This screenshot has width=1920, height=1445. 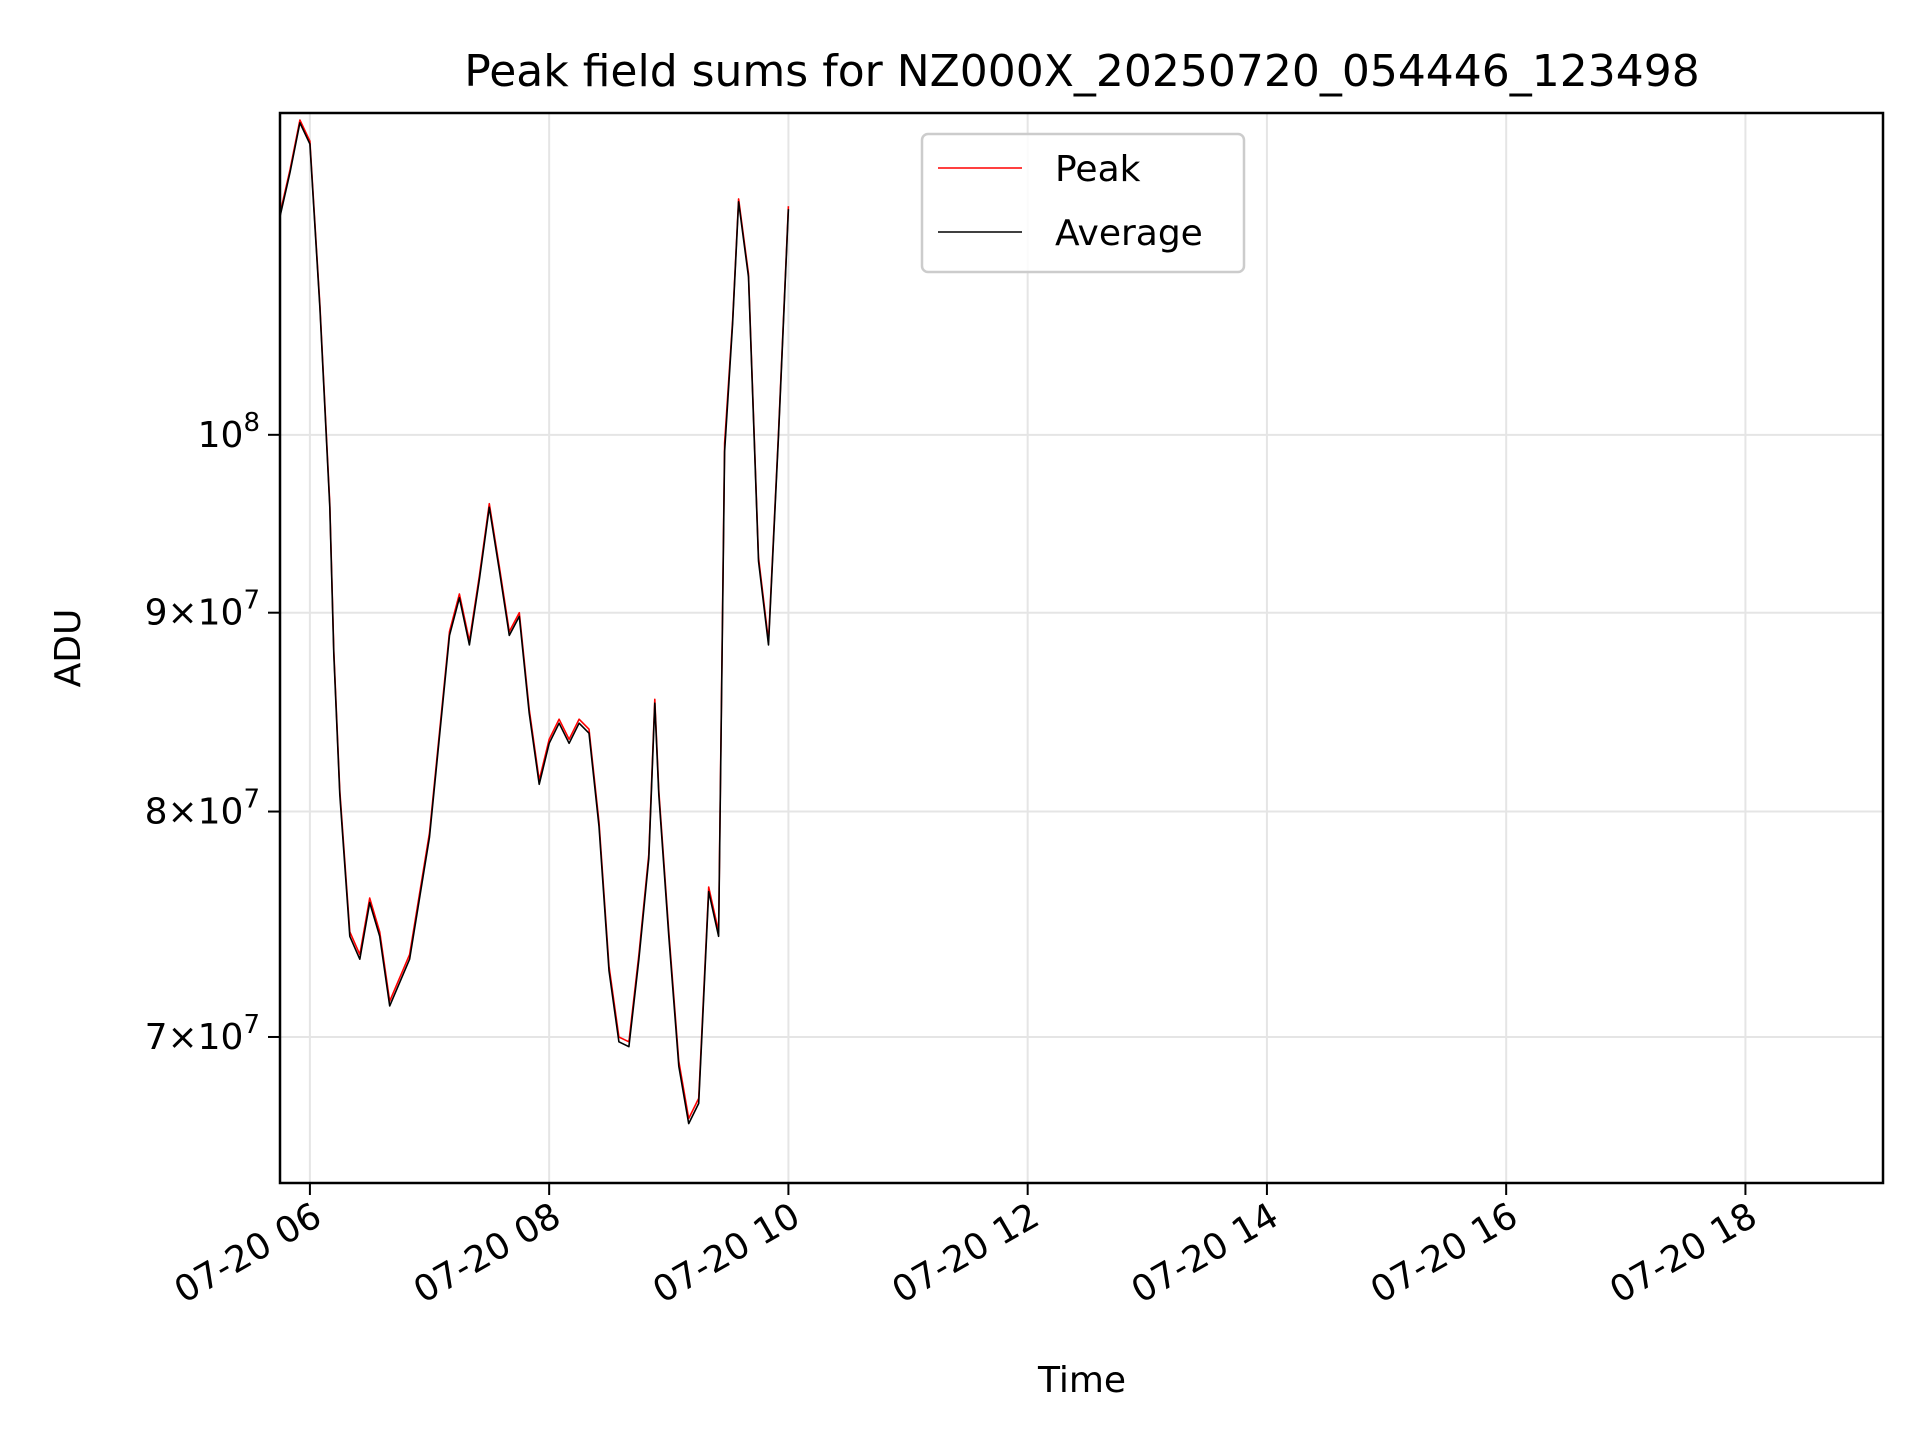 What do you see at coordinates (212, 733) in the screenshot?
I see `y-axis-ticks: 7×107 8×107 9×107 108` at bounding box center [212, 733].